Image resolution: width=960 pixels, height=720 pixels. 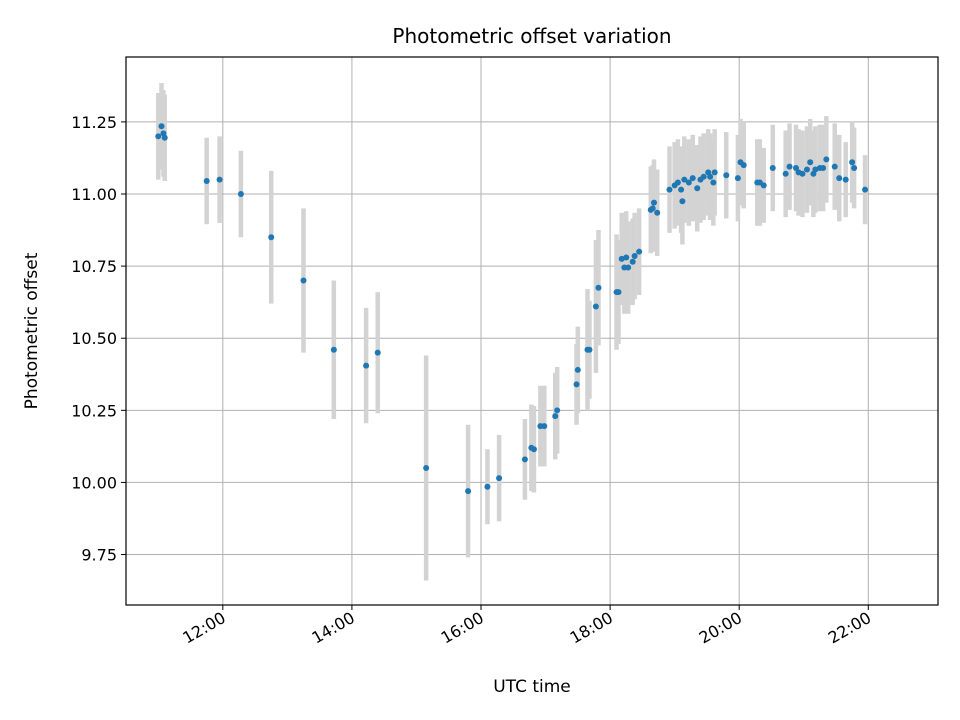 I want to click on y-tick-label: 9.75, so click(x=99, y=555).